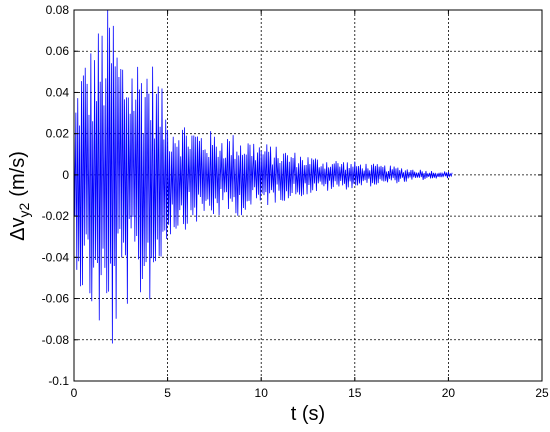 The width and height of the screenshot is (550, 432). Describe the element at coordinates (58, 134) in the screenshot. I see `y-tick-label: 0.02` at that location.